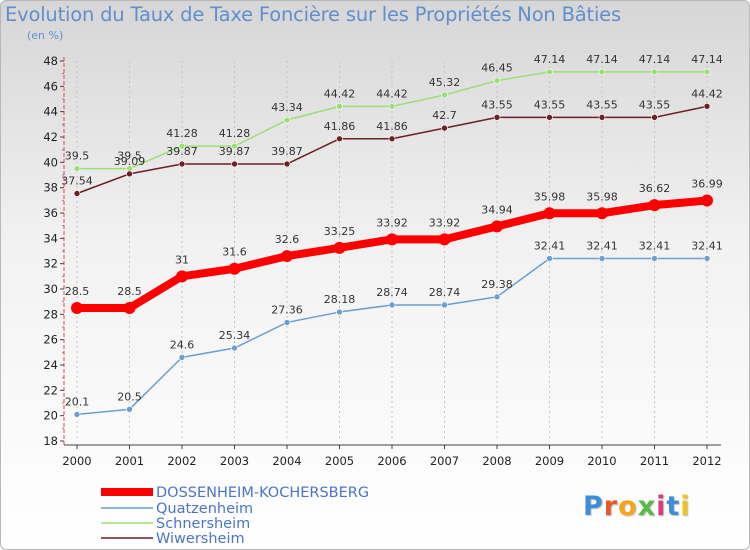  I want to click on y-tick-label: 38, so click(50, 188).